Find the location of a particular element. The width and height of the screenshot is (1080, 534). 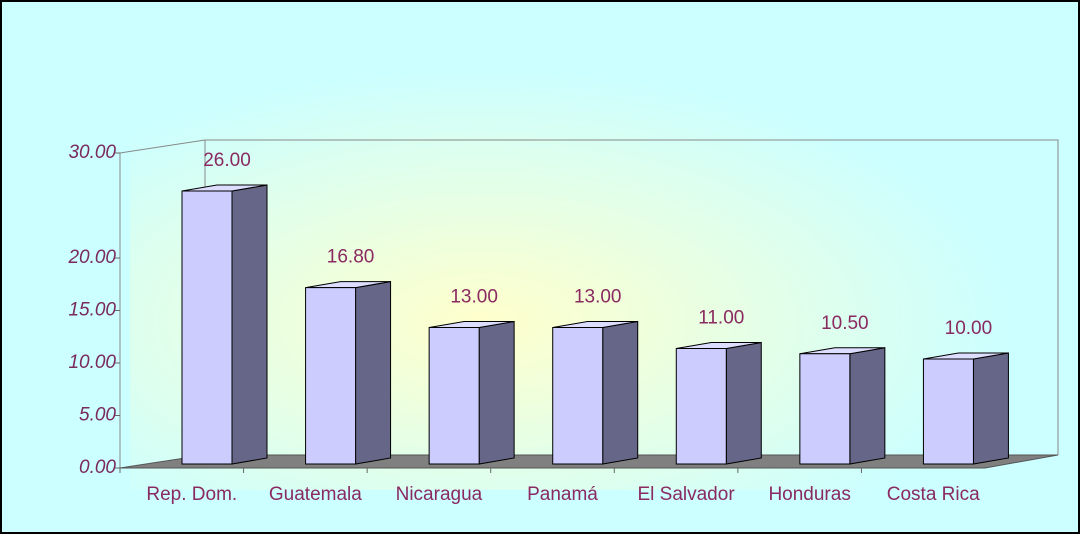

value-label: 26.00 is located at coordinates (227, 160).